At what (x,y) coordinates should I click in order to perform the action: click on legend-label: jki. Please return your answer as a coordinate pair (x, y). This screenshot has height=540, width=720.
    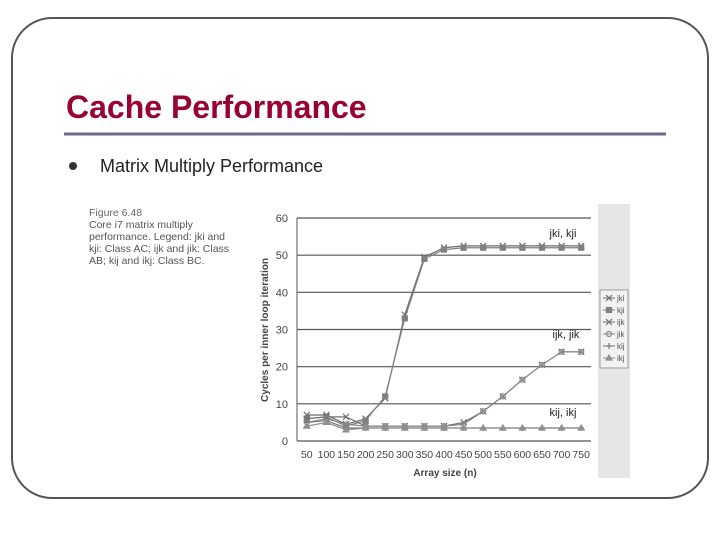
    Looking at the image, I should click on (620, 298).